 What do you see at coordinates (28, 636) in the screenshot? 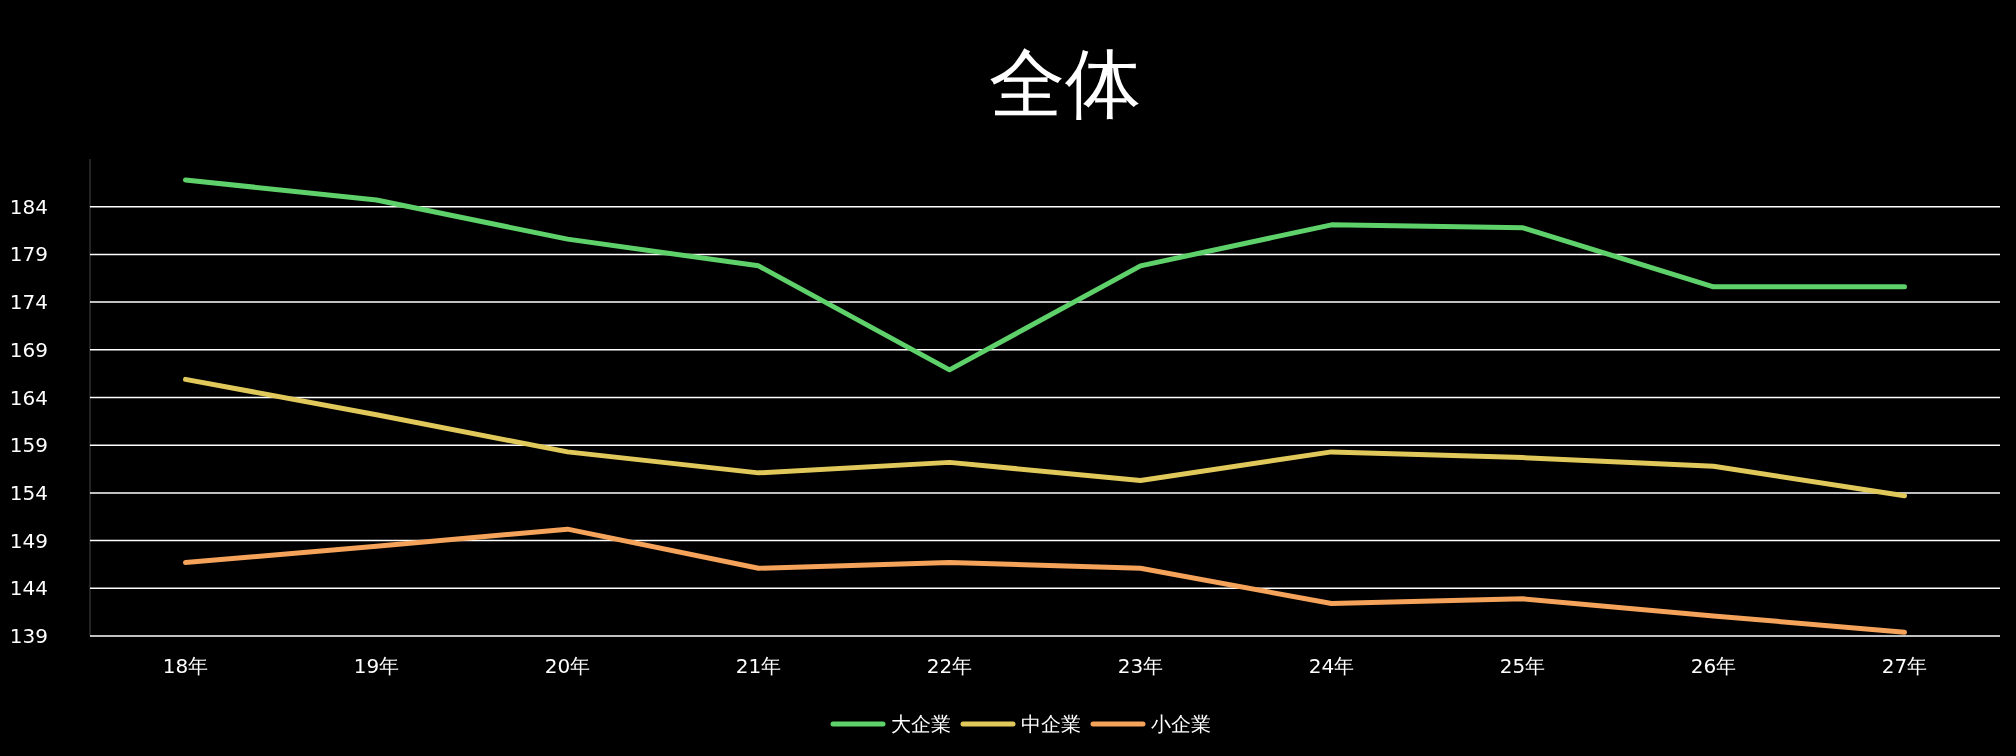
I see `y-tick-label: 139` at bounding box center [28, 636].